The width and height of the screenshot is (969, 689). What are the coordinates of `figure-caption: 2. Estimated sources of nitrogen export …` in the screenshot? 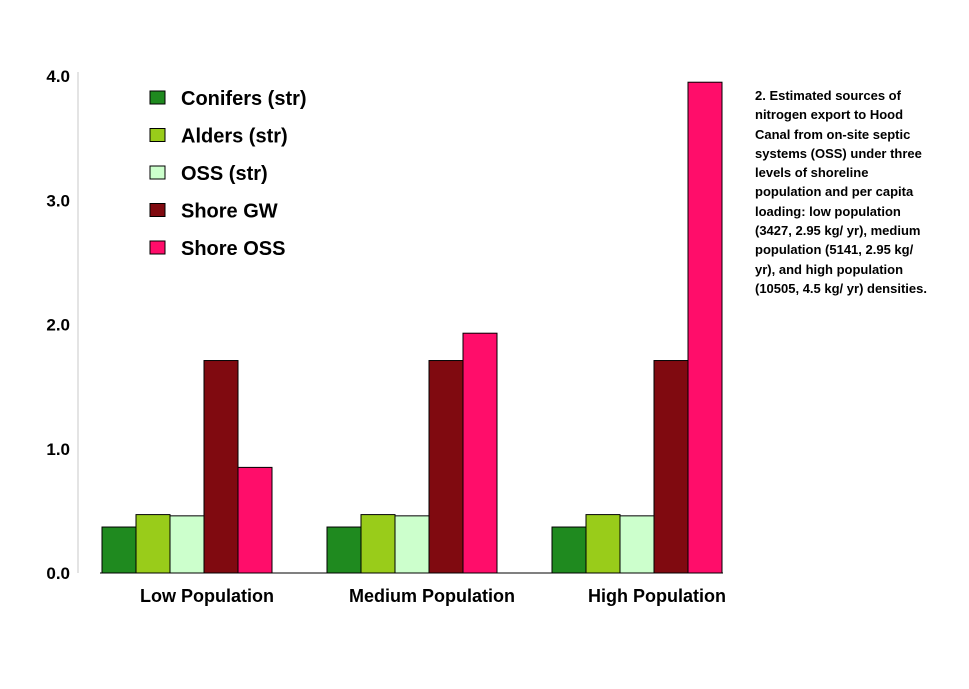 It's located at (841, 192).